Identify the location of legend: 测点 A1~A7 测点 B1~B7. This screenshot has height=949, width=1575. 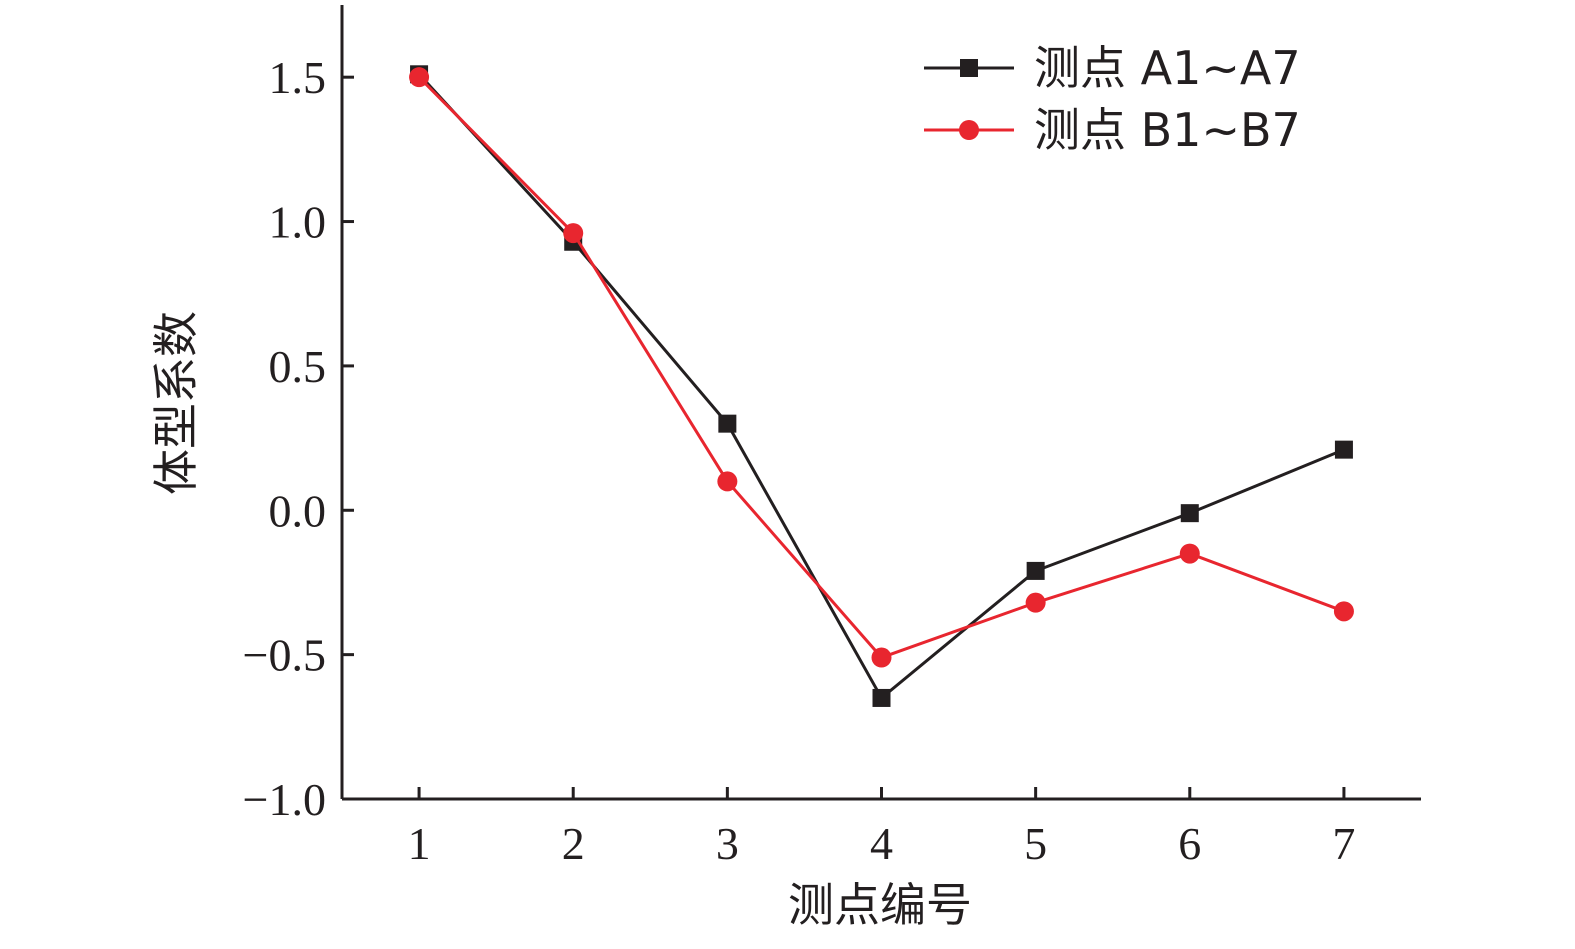
(1112, 99).